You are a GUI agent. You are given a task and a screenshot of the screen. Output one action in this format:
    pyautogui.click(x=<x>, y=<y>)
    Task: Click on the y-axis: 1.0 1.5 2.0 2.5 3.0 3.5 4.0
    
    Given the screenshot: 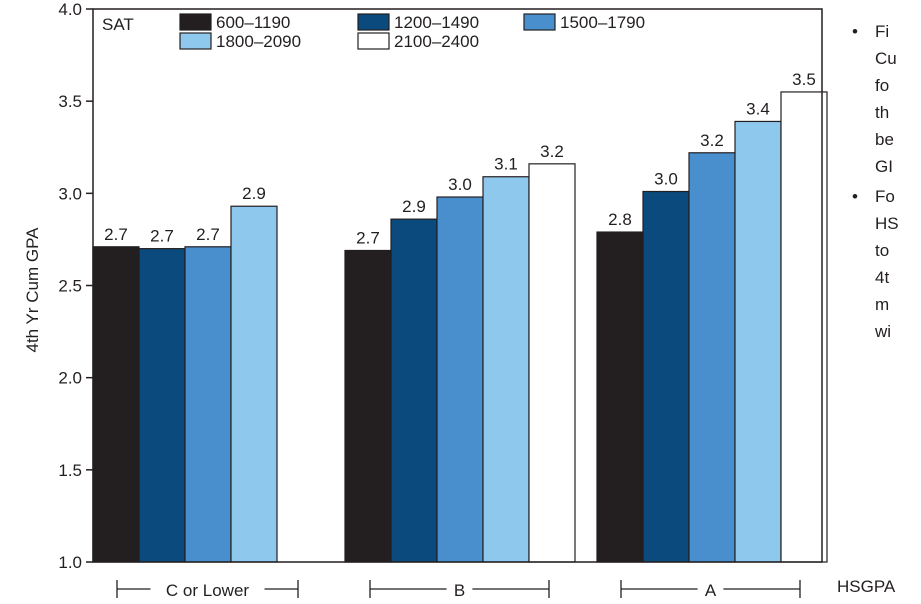 What is the action you would take?
    pyautogui.click(x=75, y=286)
    